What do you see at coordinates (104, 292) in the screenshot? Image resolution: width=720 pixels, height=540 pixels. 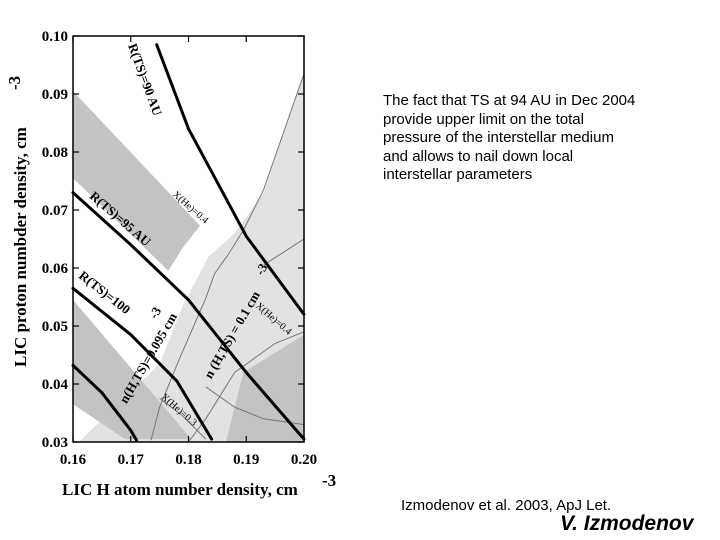 I see `curve-label: R(TS)=100` at bounding box center [104, 292].